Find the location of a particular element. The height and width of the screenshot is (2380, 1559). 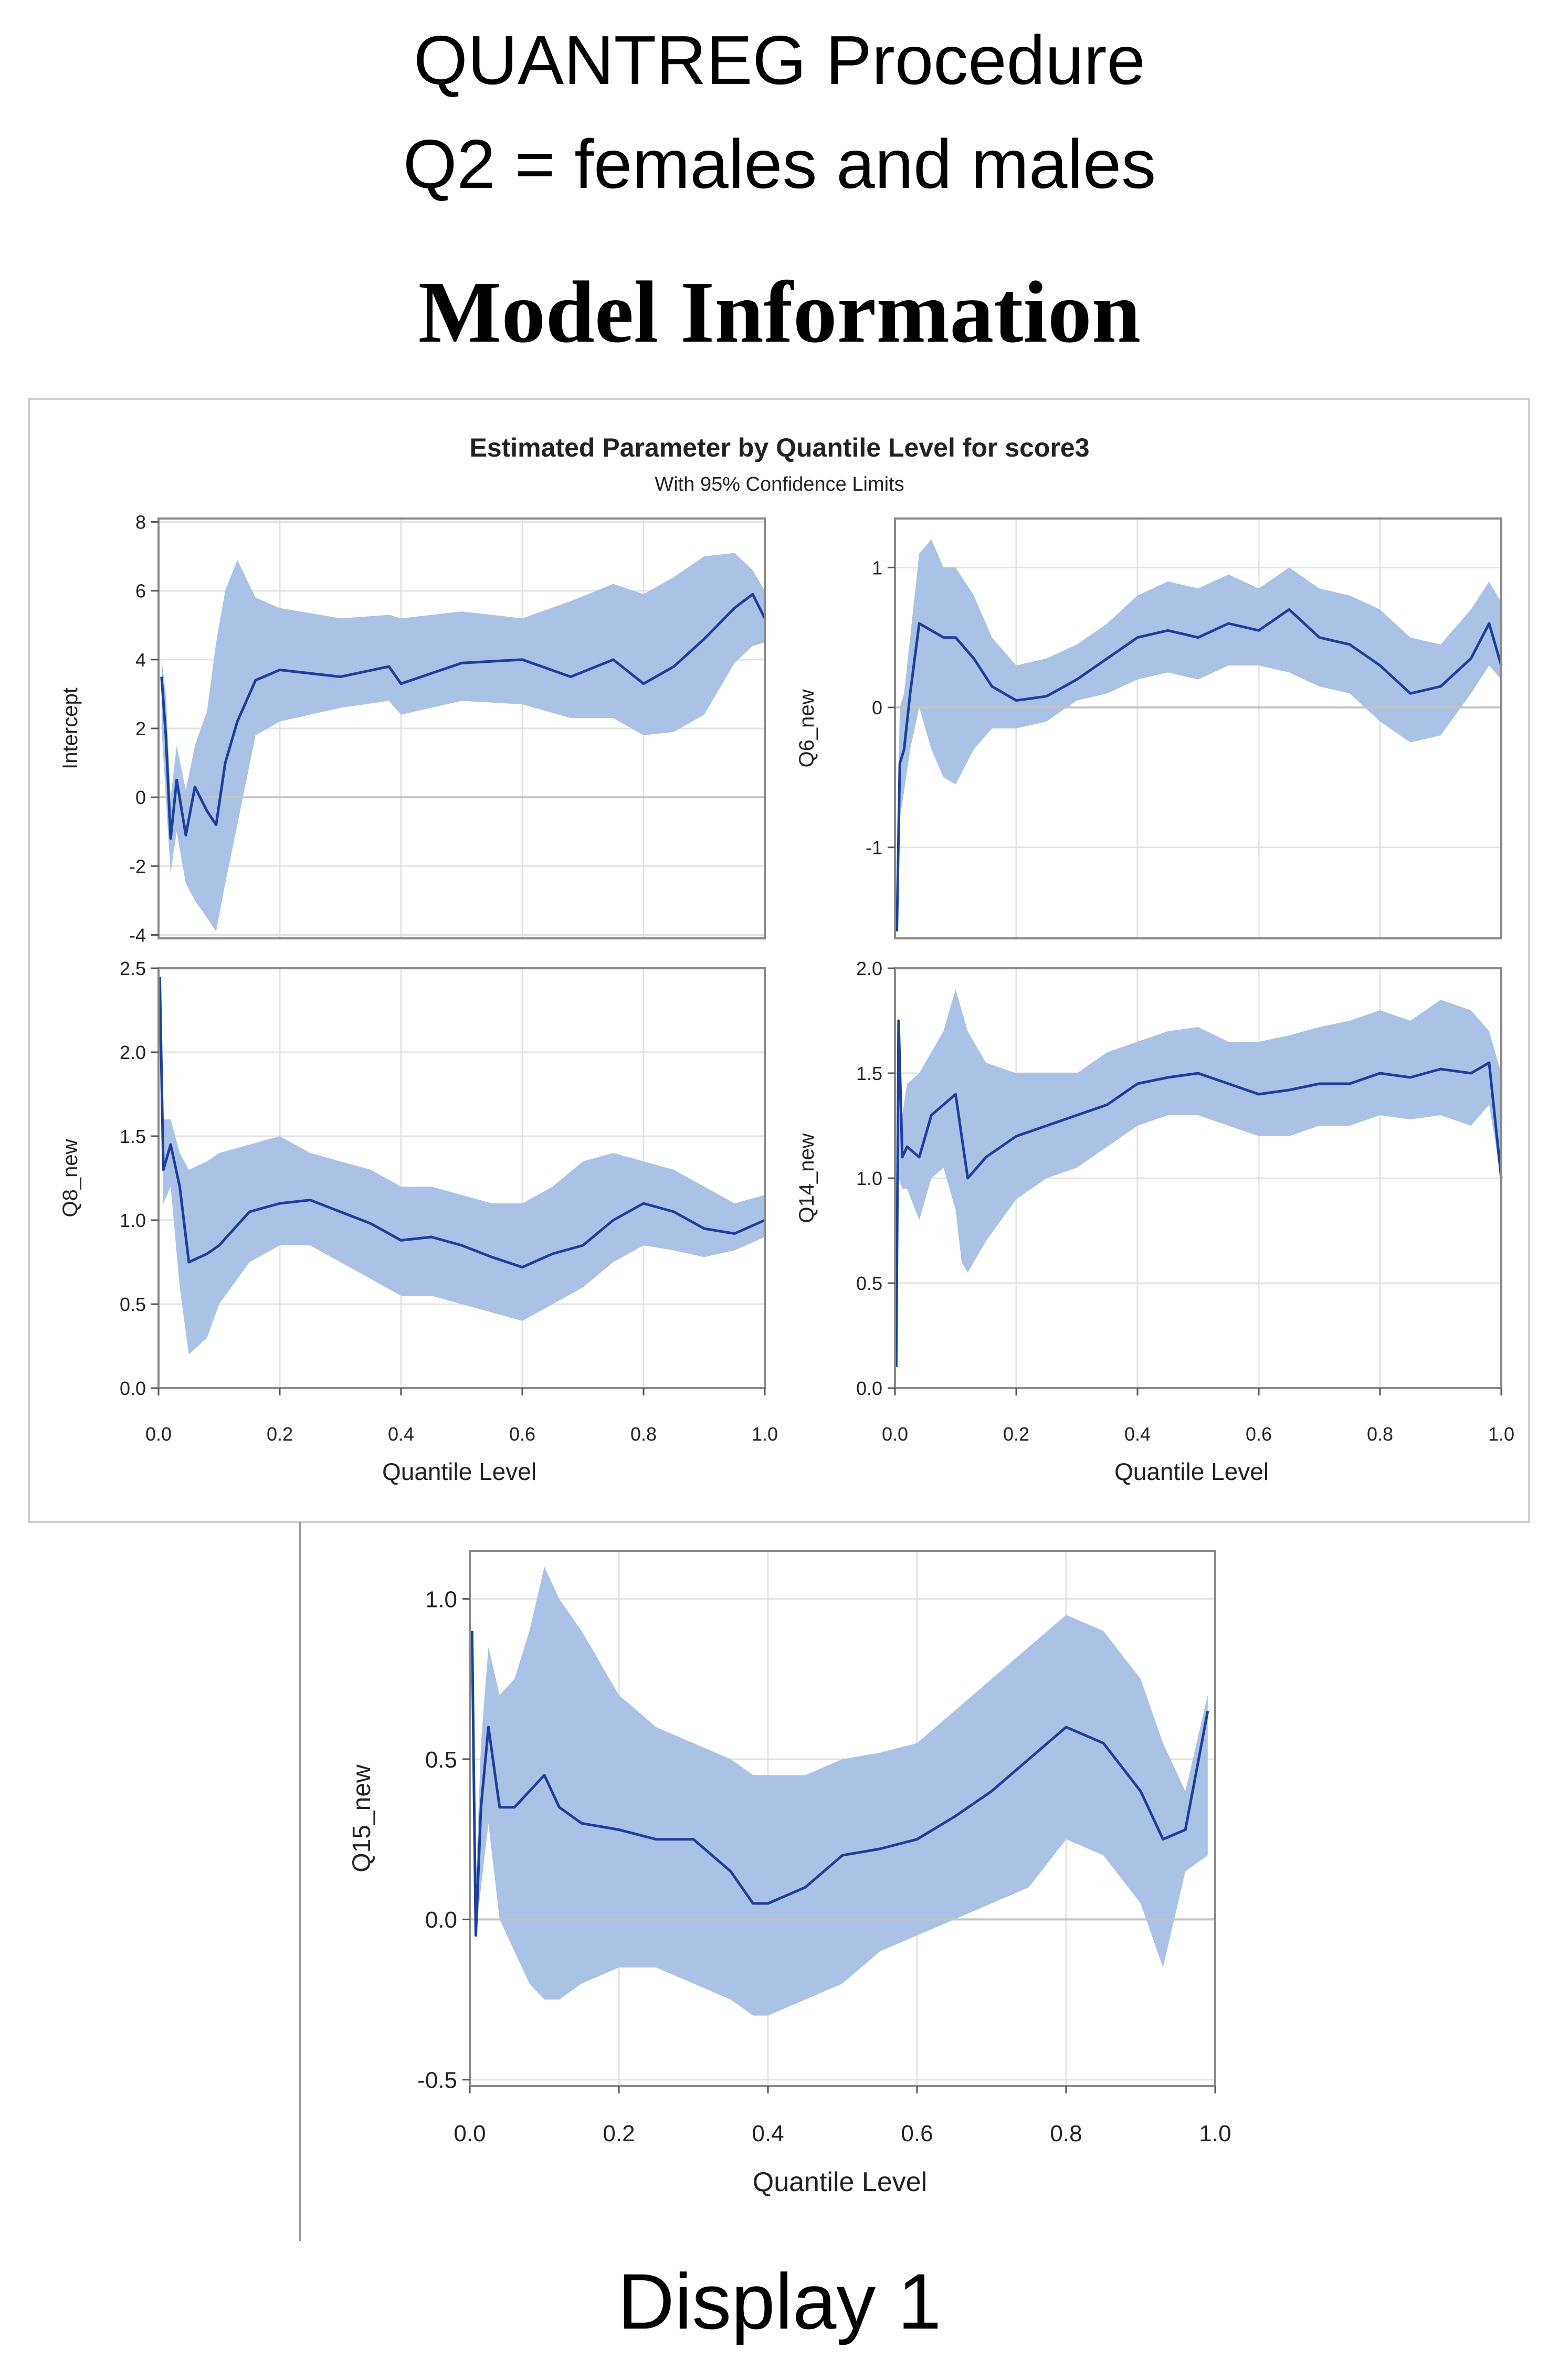

y-tick-label: 2 is located at coordinates (140, 728).